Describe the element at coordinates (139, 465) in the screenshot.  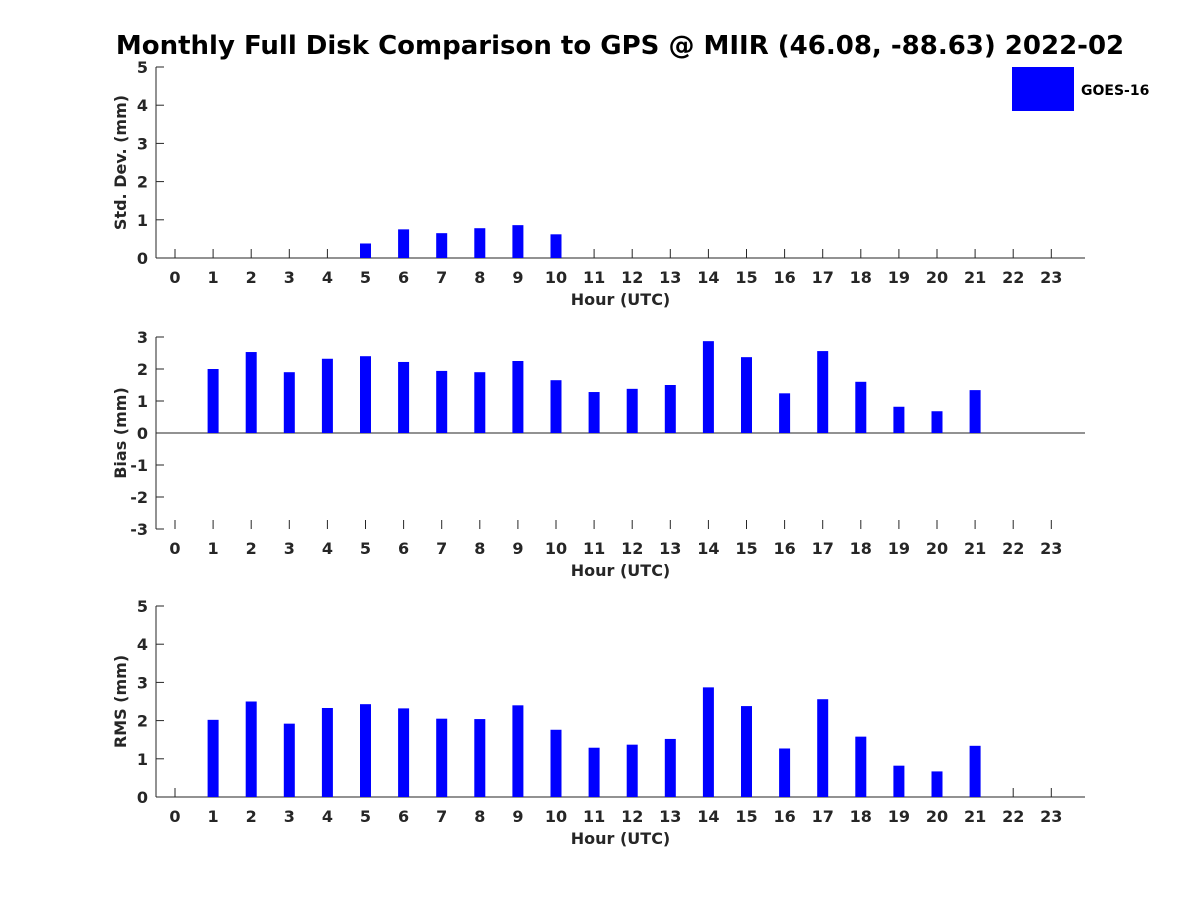
I see `y-tick-label: -1` at that location.